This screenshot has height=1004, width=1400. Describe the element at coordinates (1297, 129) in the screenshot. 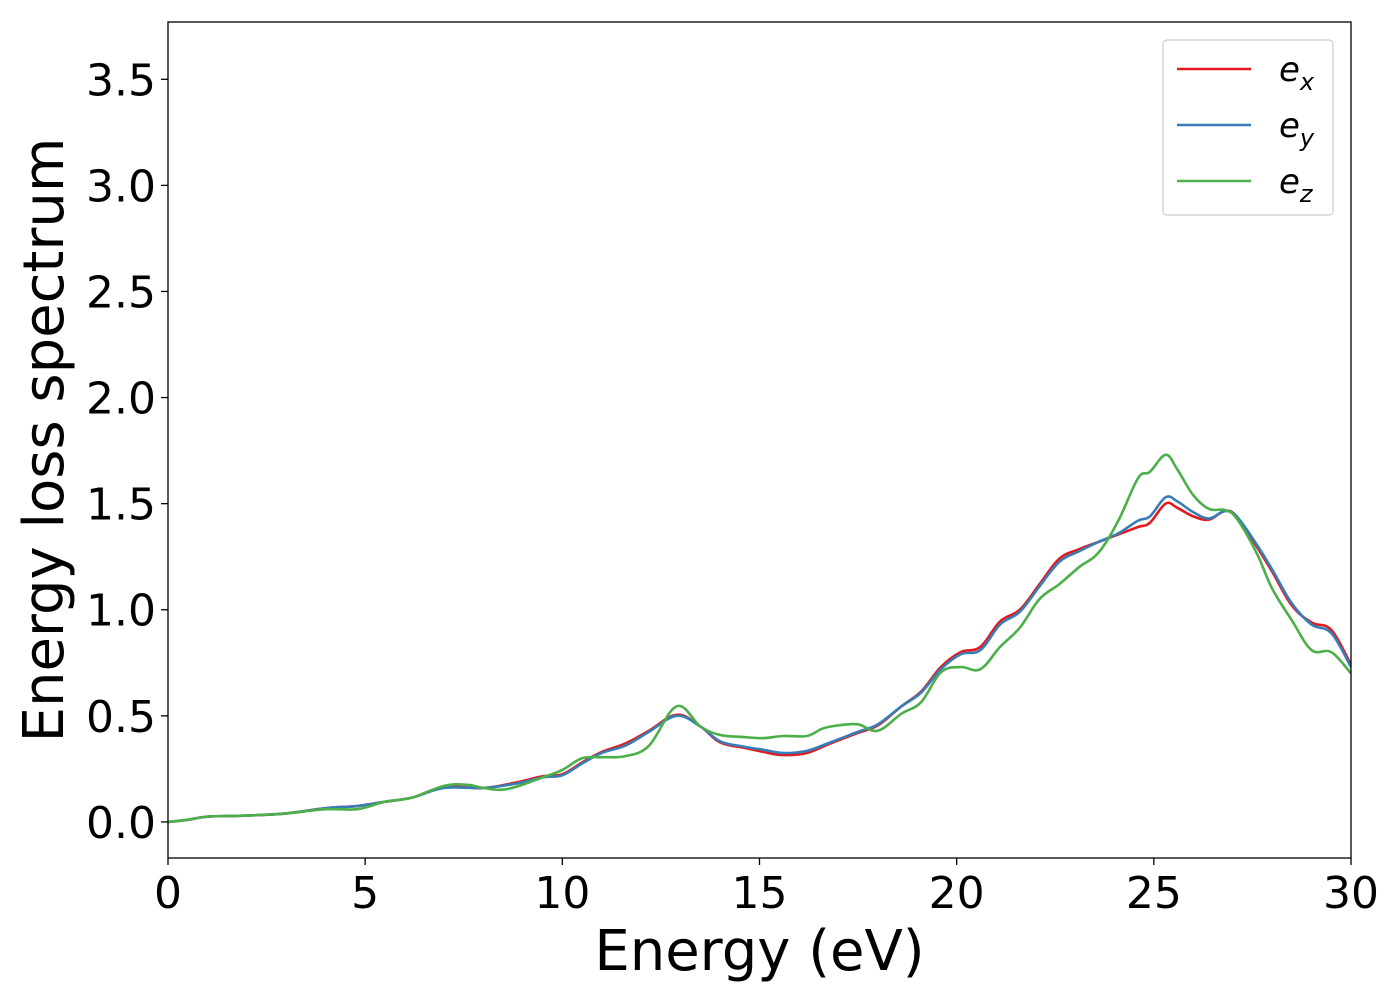

I see `legend-label-e-y: ey` at that location.